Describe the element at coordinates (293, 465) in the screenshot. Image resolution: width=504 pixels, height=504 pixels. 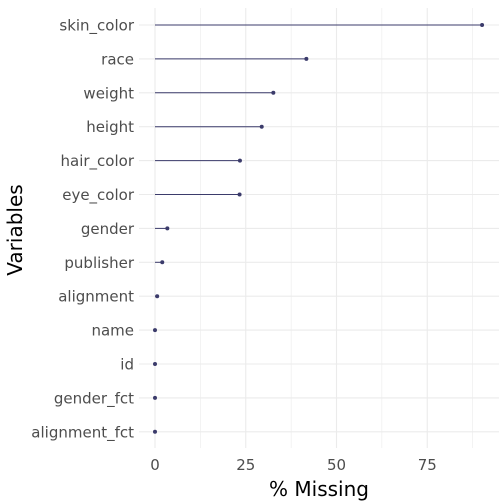
I see `x-tick-labels: 0 25 50 75` at that location.